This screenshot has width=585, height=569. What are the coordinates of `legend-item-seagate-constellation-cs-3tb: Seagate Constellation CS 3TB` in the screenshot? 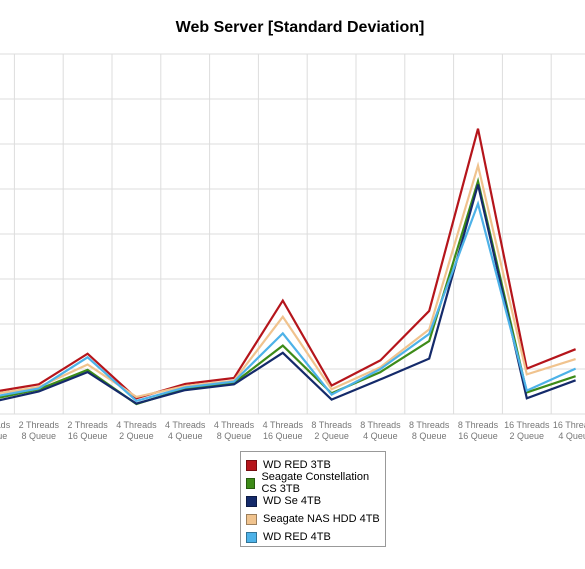 It's located at (315, 483).